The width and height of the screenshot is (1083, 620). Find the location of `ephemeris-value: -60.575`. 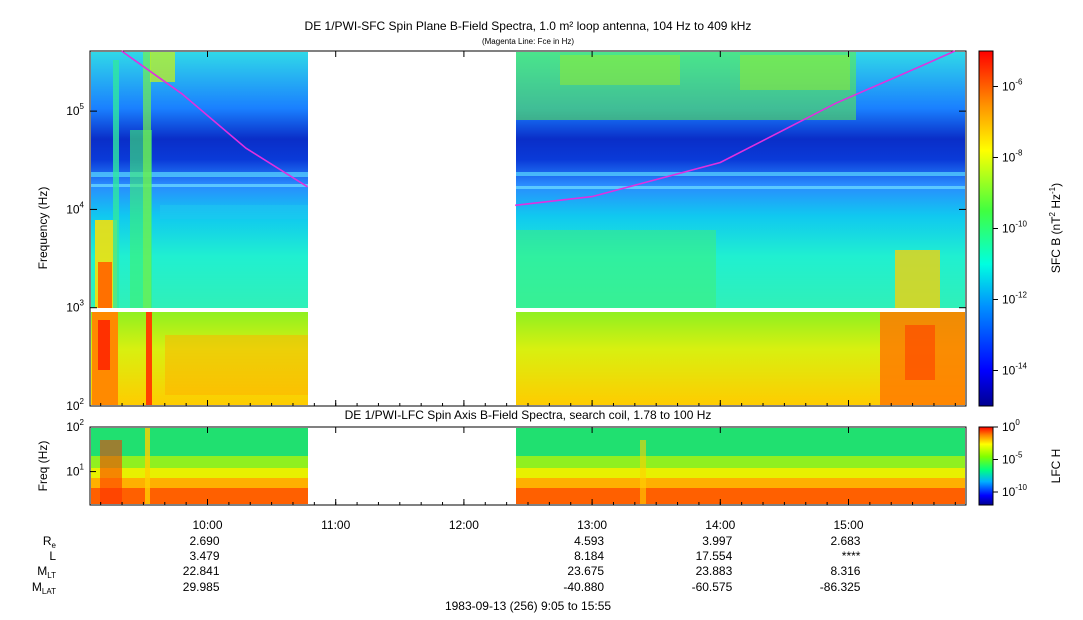

ephemeris-value: -60.575 is located at coordinates (712, 587).